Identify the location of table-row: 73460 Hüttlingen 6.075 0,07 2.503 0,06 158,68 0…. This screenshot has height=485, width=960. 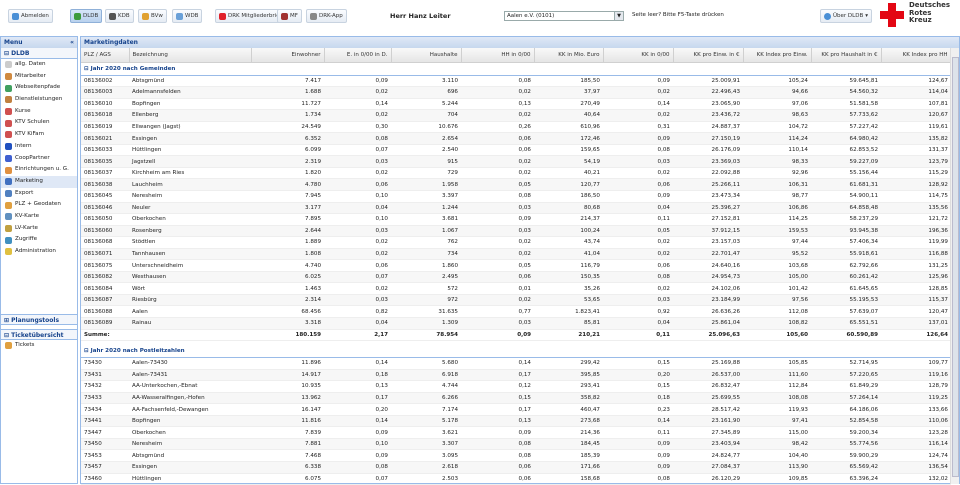
(516, 479).